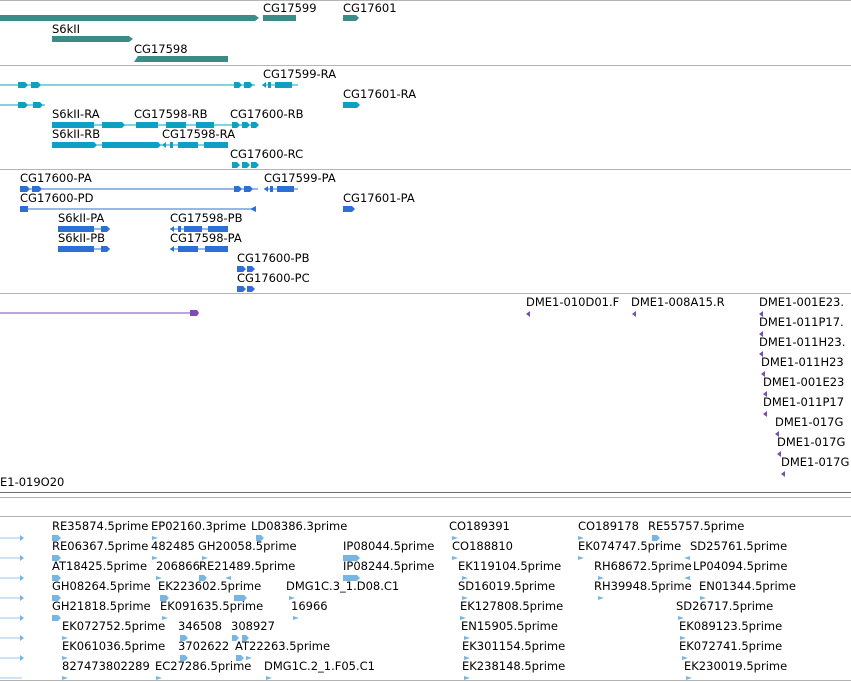 The image size is (851, 682). What do you see at coordinates (253, 626) in the screenshot?
I see `est-label: 308927` at bounding box center [253, 626].